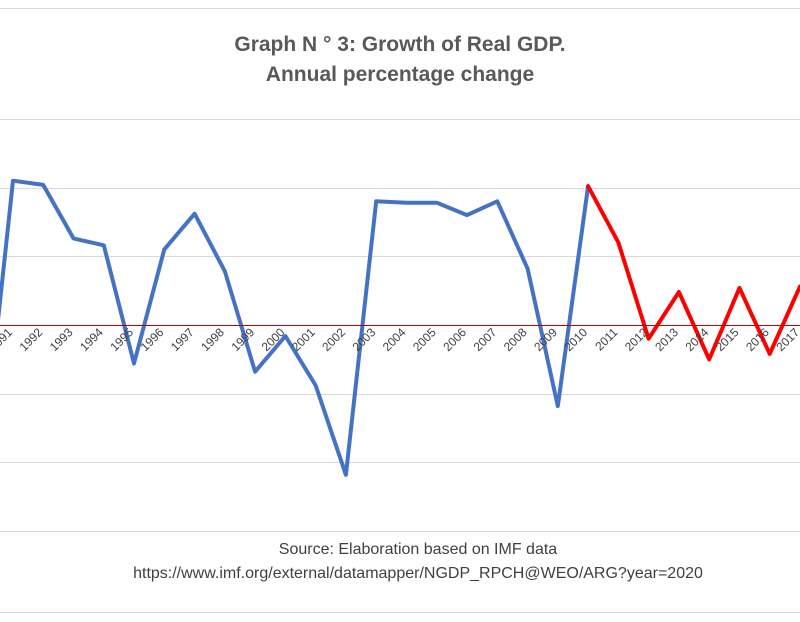 The height and width of the screenshot is (622, 800). Describe the element at coordinates (575, 339) in the screenshot. I see `x-tick-label: 2010` at that location.